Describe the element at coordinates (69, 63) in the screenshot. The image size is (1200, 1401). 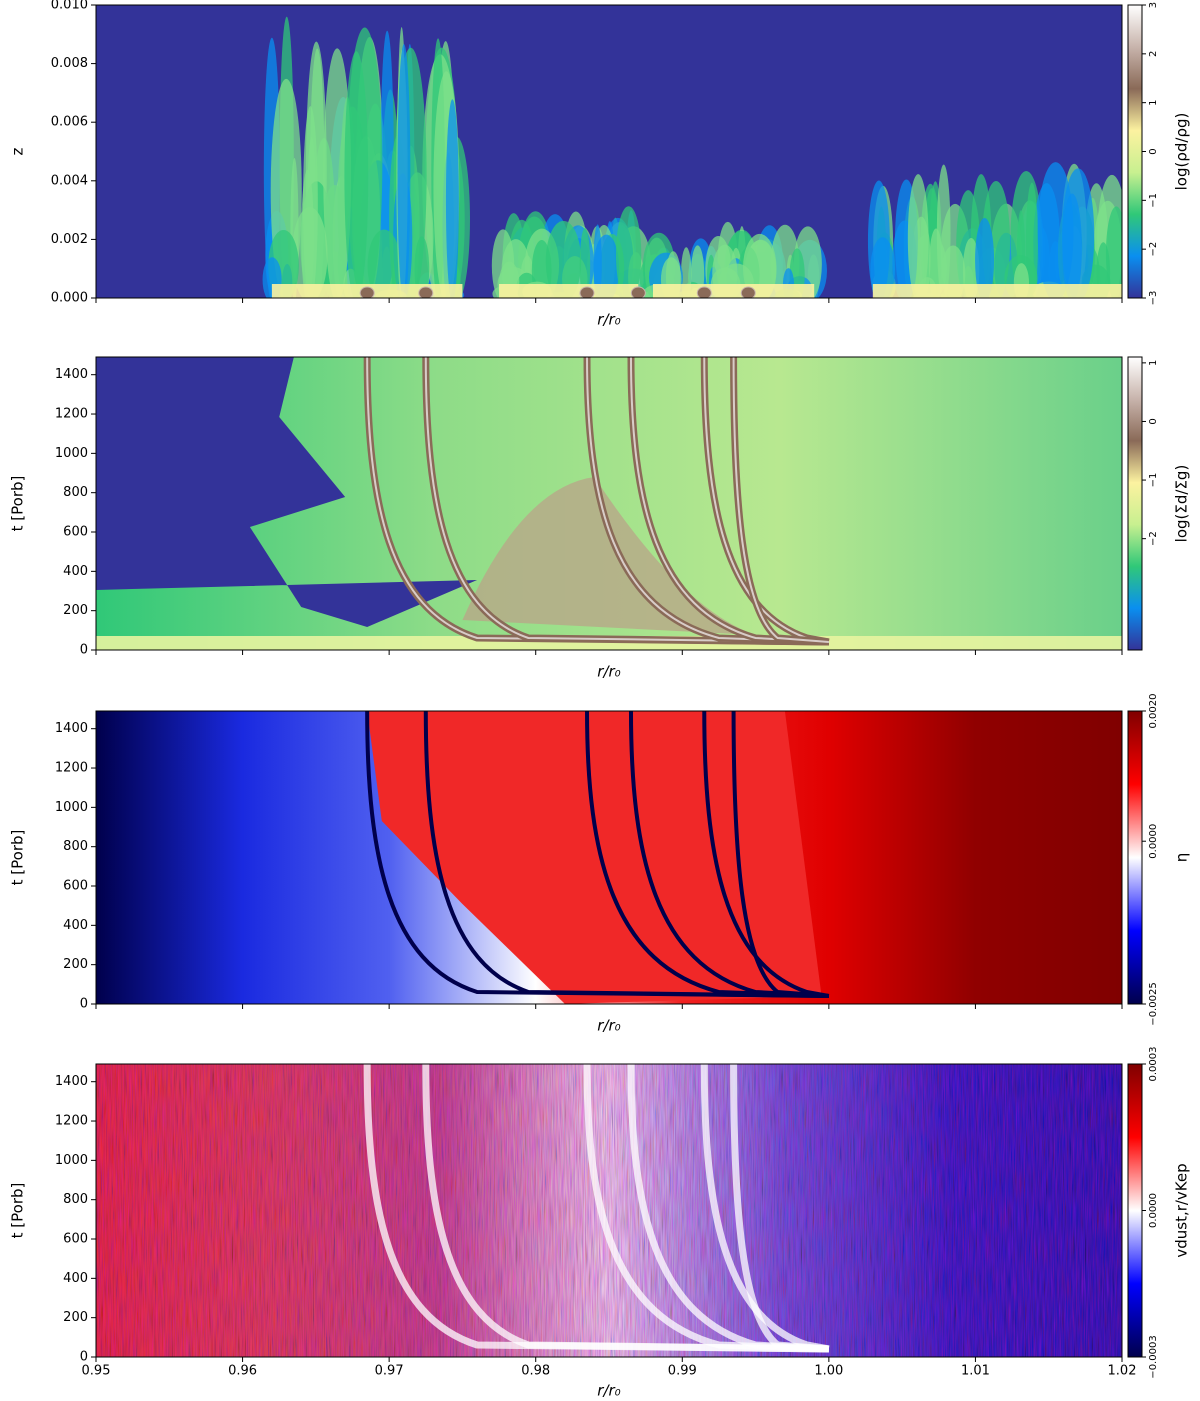
I see `y-tick-label: 0.008` at that location.